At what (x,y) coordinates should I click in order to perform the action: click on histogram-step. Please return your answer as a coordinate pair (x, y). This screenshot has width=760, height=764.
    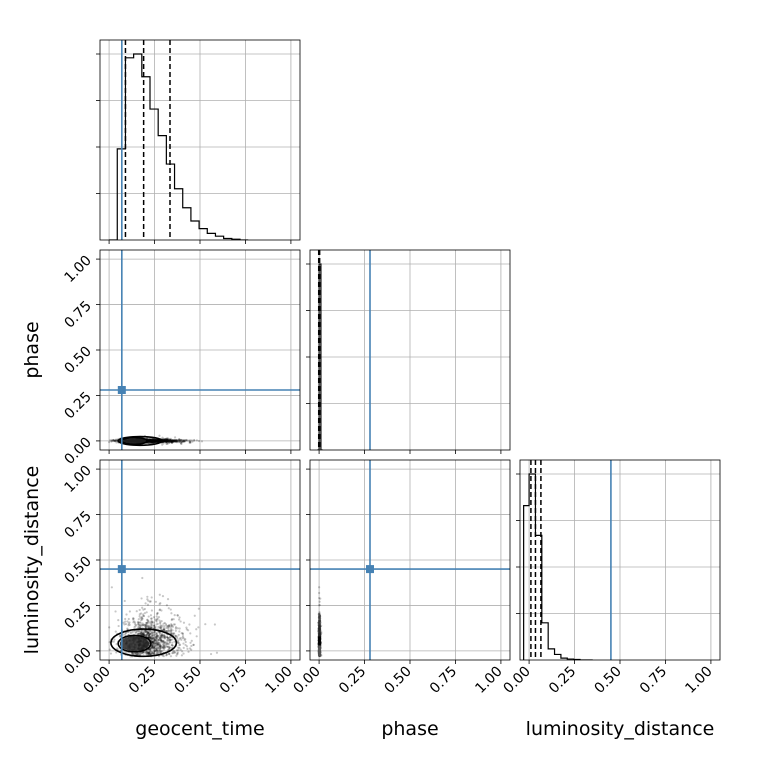
    Looking at the image, I should click on (558, 566).